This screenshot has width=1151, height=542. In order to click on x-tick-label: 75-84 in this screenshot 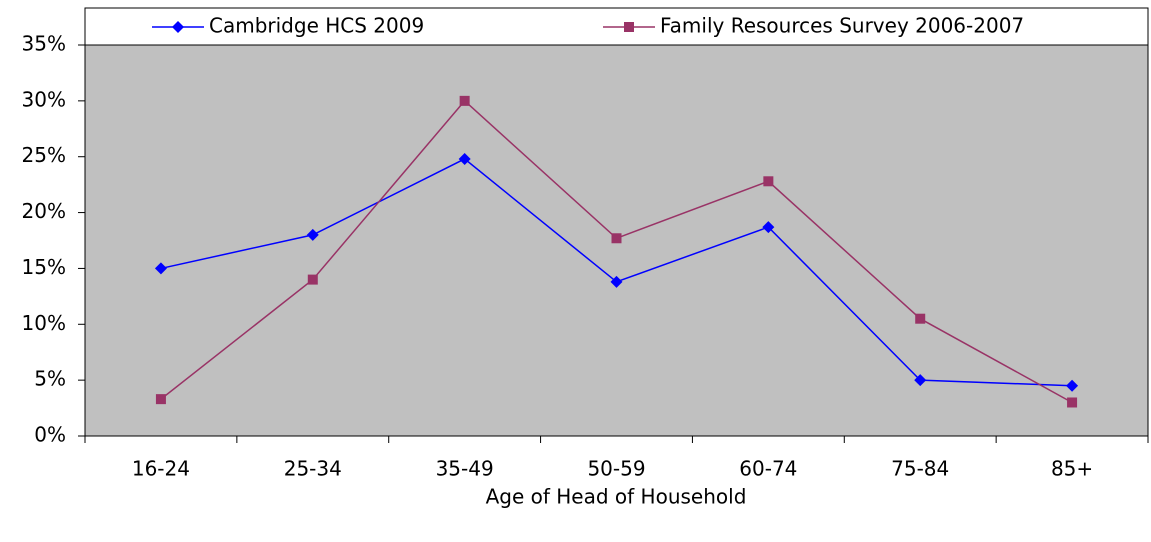, I will do `click(920, 469)`.